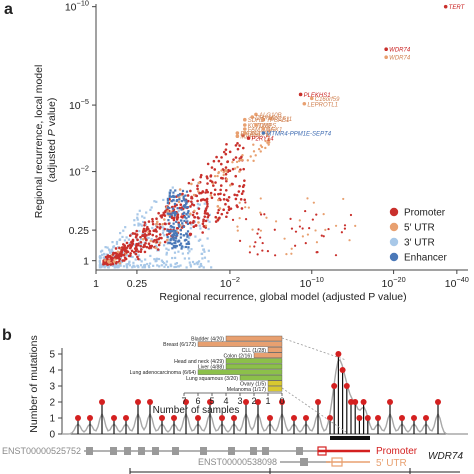  What do you see at coordinates (283, 120) in the screenshot?
I see `point-label: PCF11` at bounding box center [283, 120].